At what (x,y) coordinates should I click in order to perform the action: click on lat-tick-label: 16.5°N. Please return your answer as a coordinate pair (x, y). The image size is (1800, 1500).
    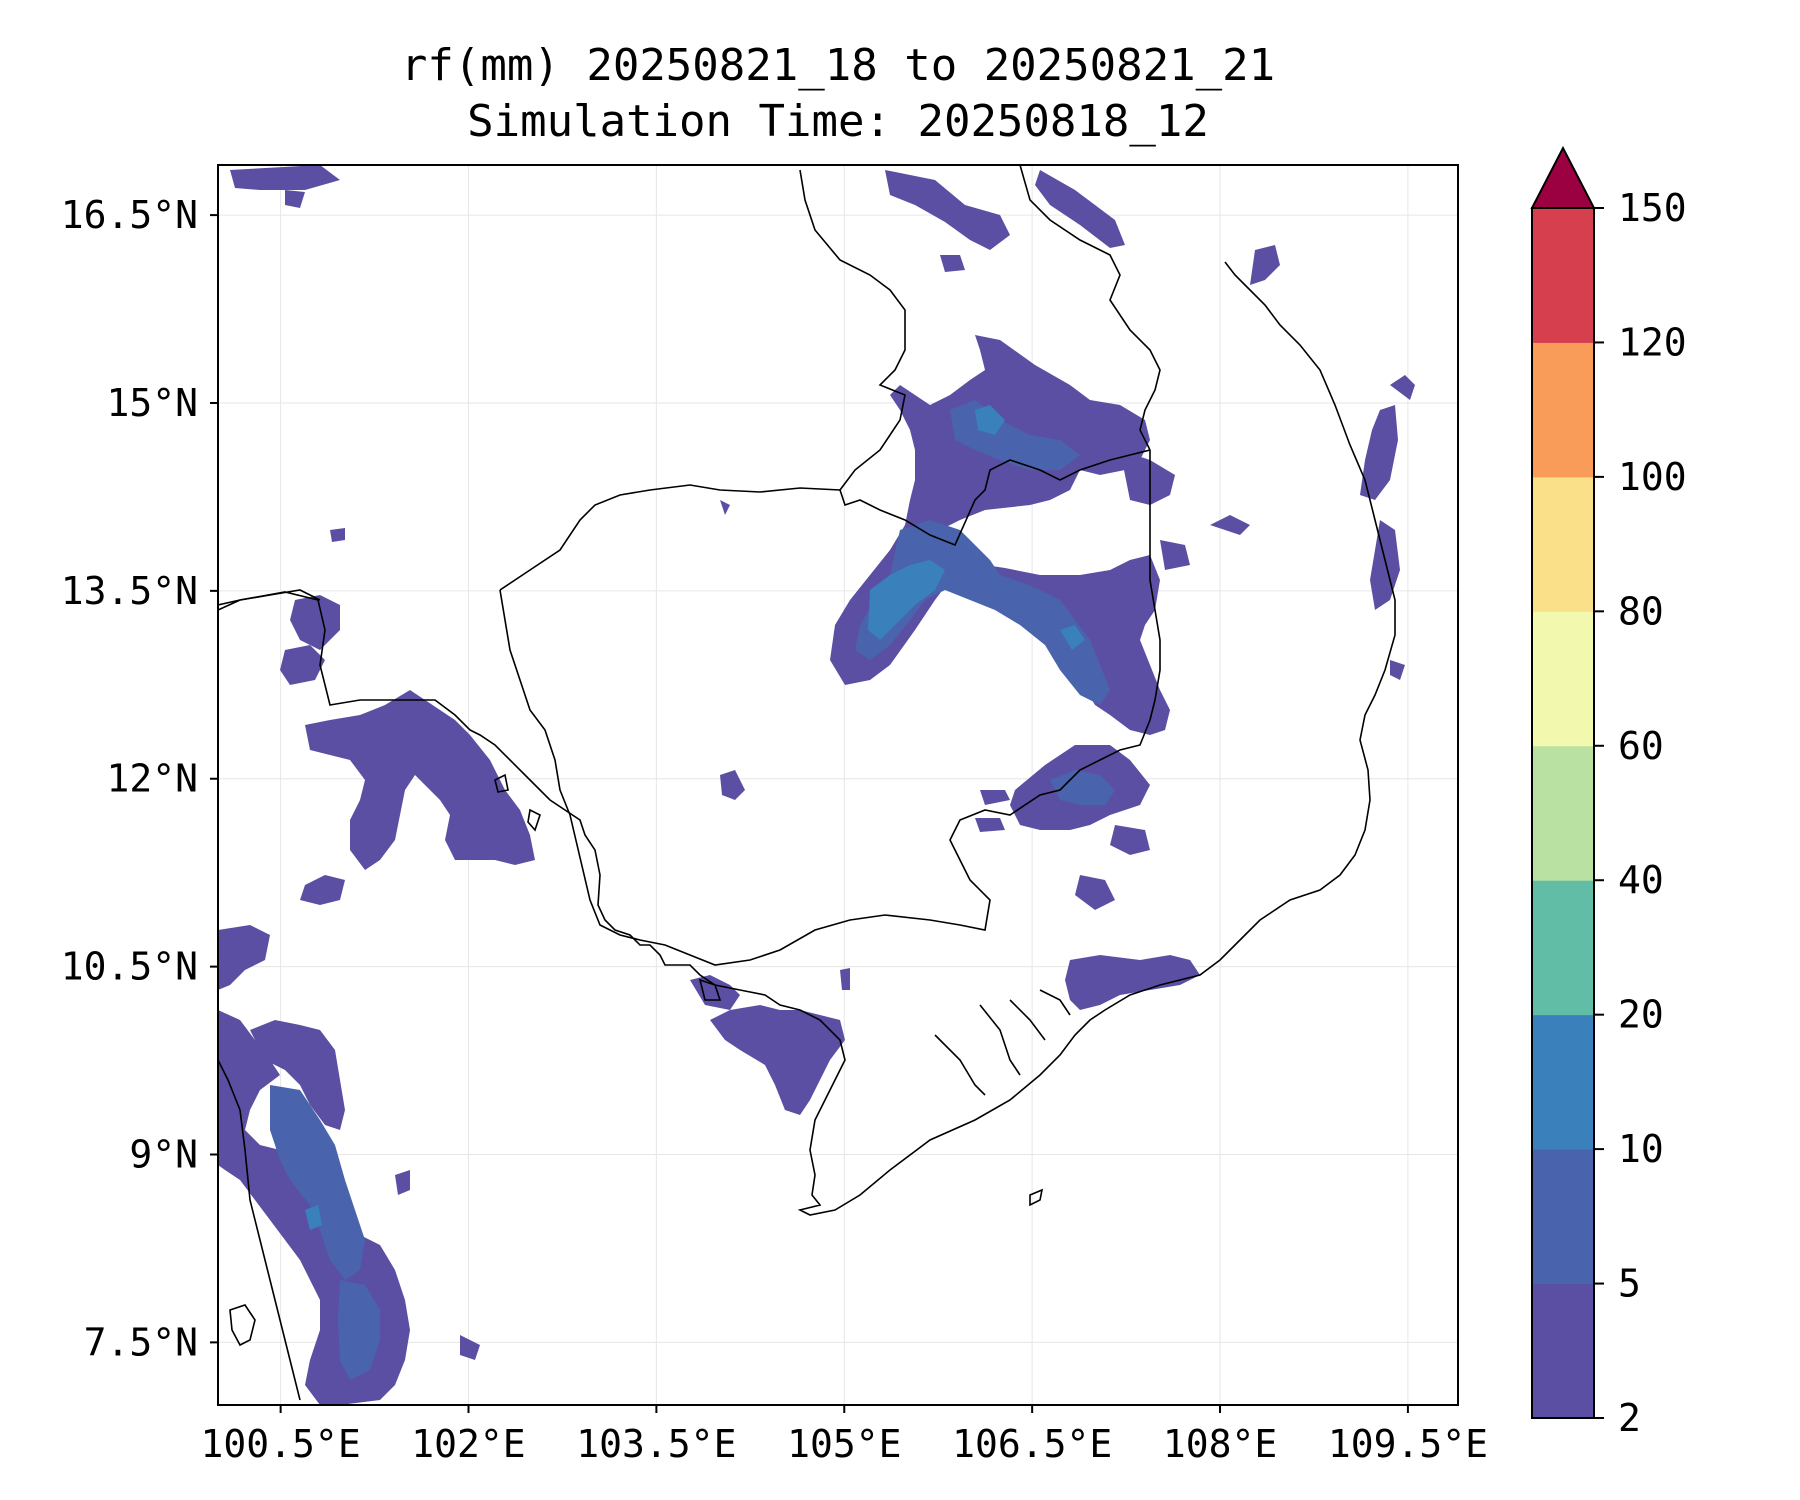
    Looking at the image, I should click on (129, 215).